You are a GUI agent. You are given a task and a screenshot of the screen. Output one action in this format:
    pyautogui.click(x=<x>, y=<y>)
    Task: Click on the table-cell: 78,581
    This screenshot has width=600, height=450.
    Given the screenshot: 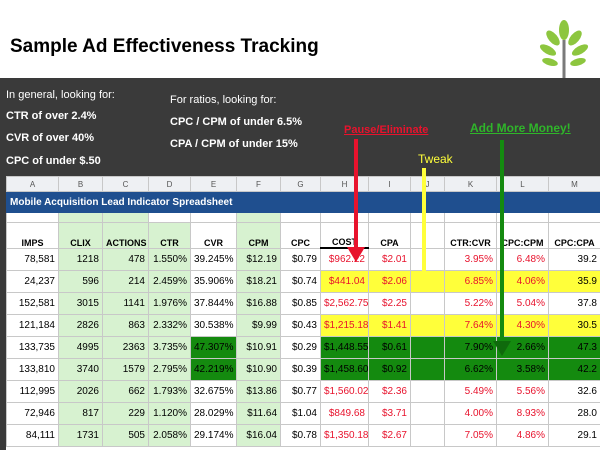 What is the action you would take?
    pyautogui.click(x=32, y=259)
    